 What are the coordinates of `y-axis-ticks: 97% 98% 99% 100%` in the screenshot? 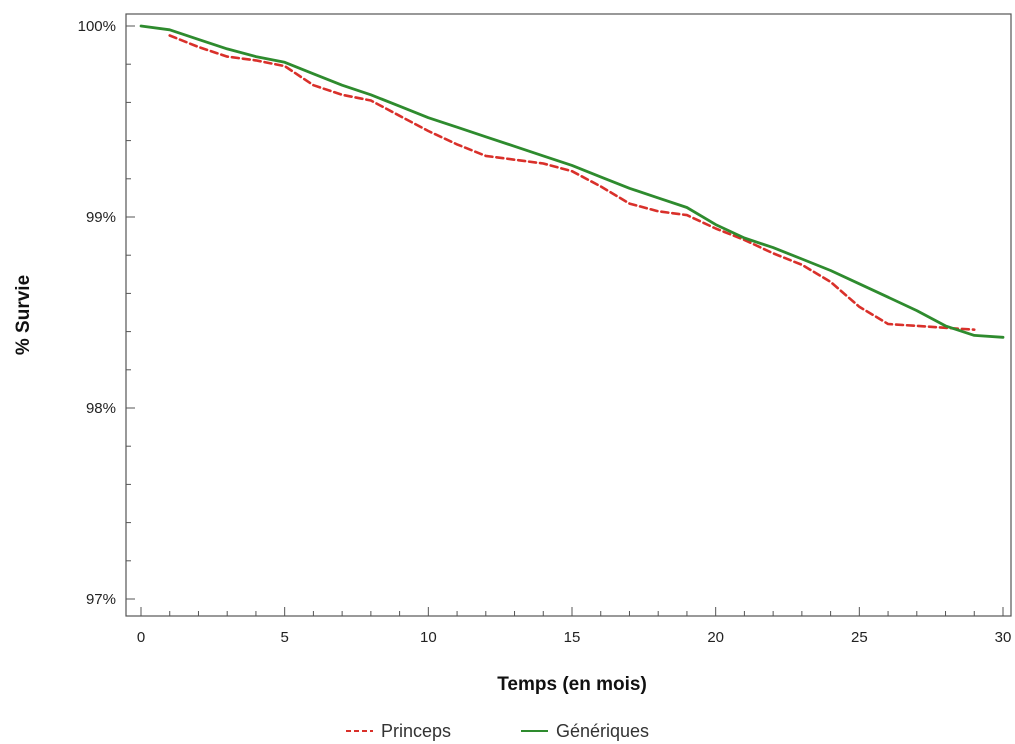 It's located at (106, 313).